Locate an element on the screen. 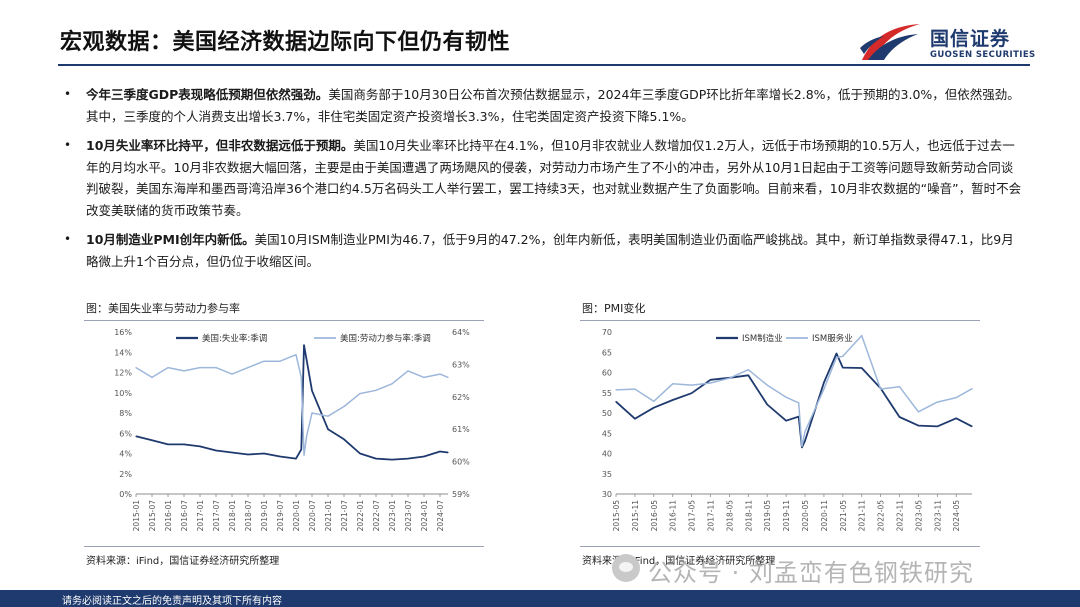 The image size is (1080, 607). x-tick-label: 2021-07 is located at coordinates (344, 516).